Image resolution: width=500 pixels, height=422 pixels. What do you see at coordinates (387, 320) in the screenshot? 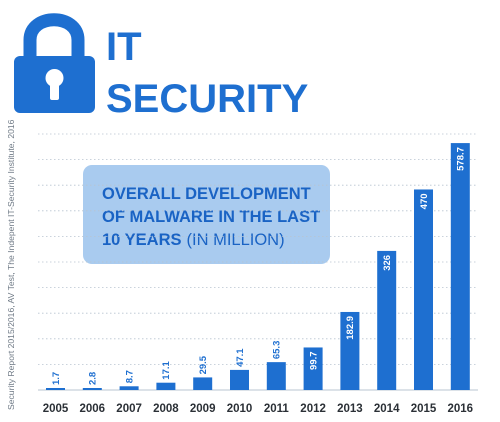
I see `bar-2014` at bounding box center [387, 320].